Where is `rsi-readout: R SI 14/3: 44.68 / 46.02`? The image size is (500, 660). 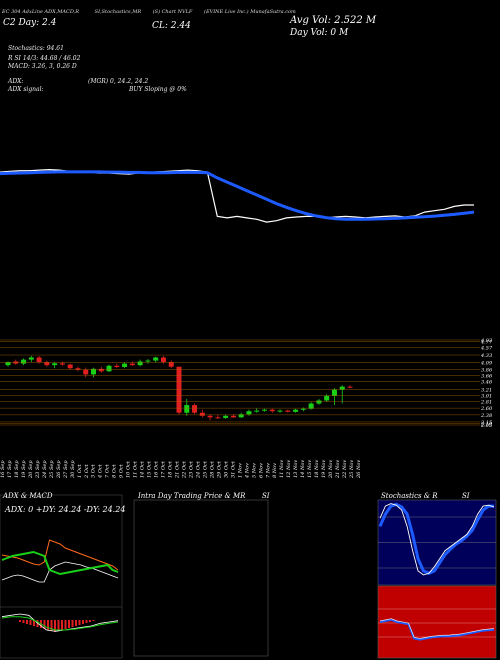 rsi-readout: R SI 14/3: 44.68 / 46.02 is located at coordinates (44, 58).